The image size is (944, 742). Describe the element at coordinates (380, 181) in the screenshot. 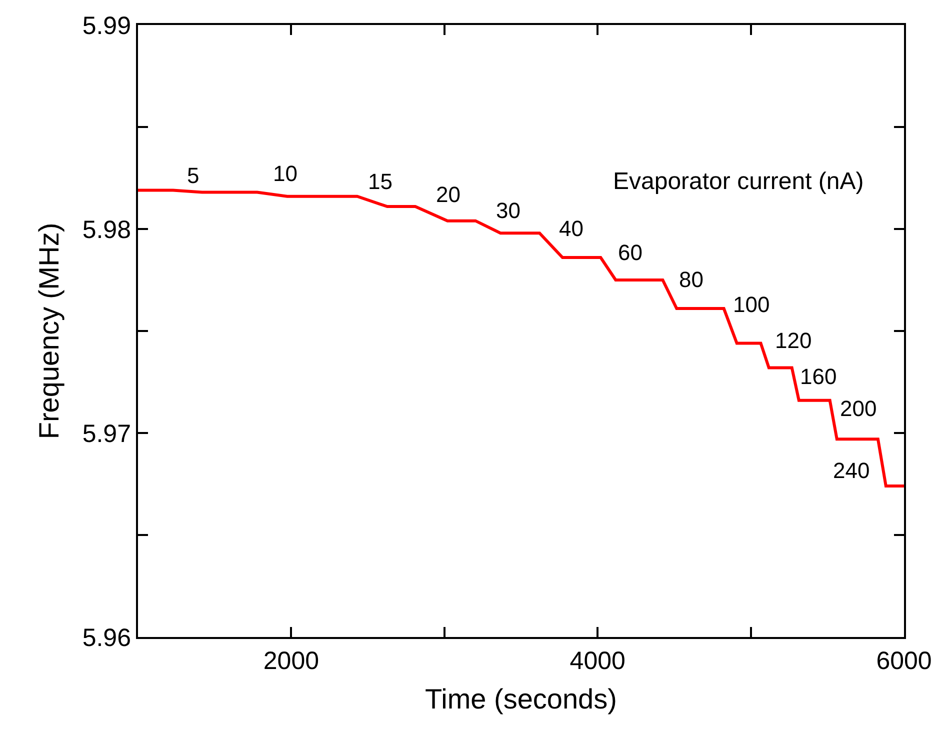

I see `annotation: 15` at that location.